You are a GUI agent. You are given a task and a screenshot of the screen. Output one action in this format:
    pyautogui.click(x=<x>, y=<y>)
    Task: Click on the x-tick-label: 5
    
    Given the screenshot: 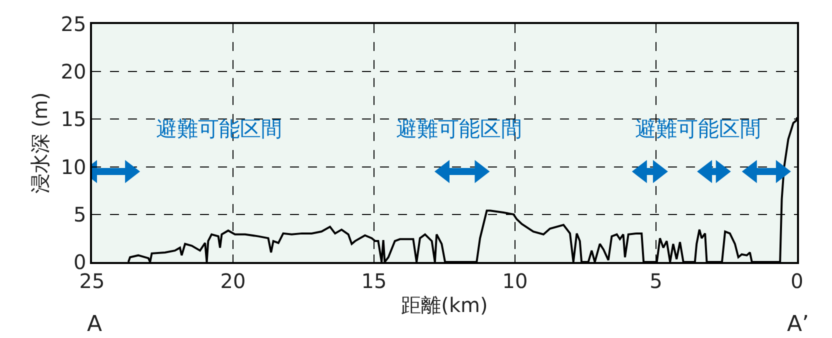 What is the action you would take?
    pyautogui.click(x=656, y=280)
    